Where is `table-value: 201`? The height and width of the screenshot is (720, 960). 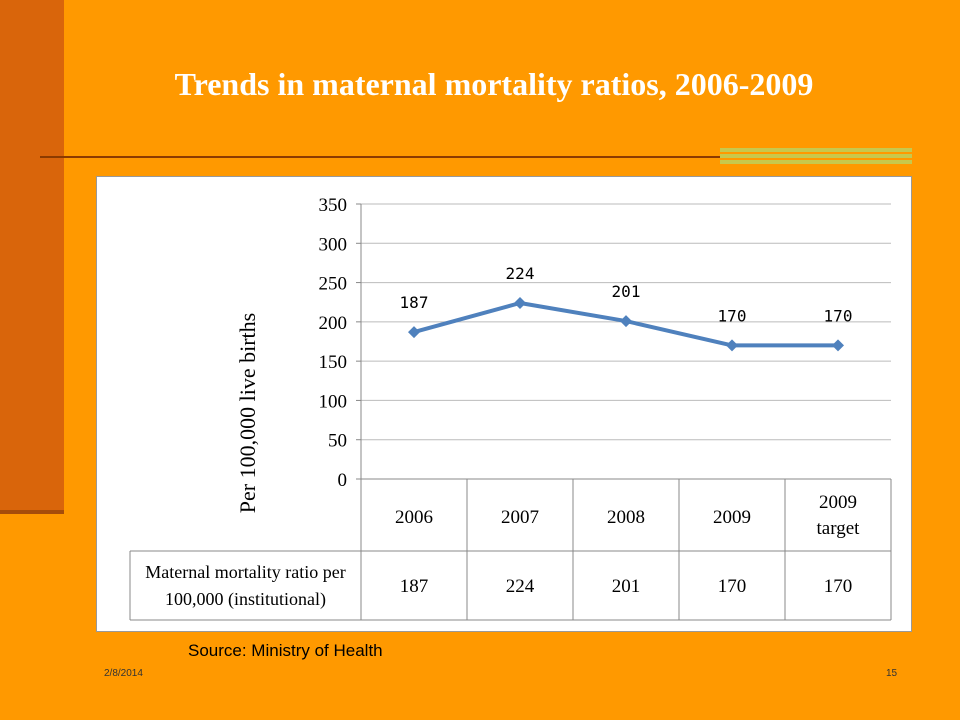 table-value: 201 is located at coordinates (626, 586).